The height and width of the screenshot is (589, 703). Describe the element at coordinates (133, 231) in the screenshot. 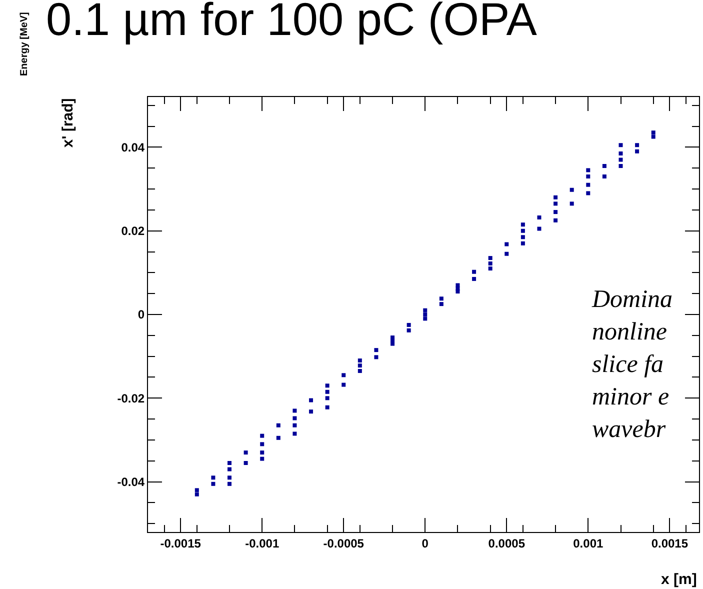

I see `y-tick-label: 0.02` at that location.